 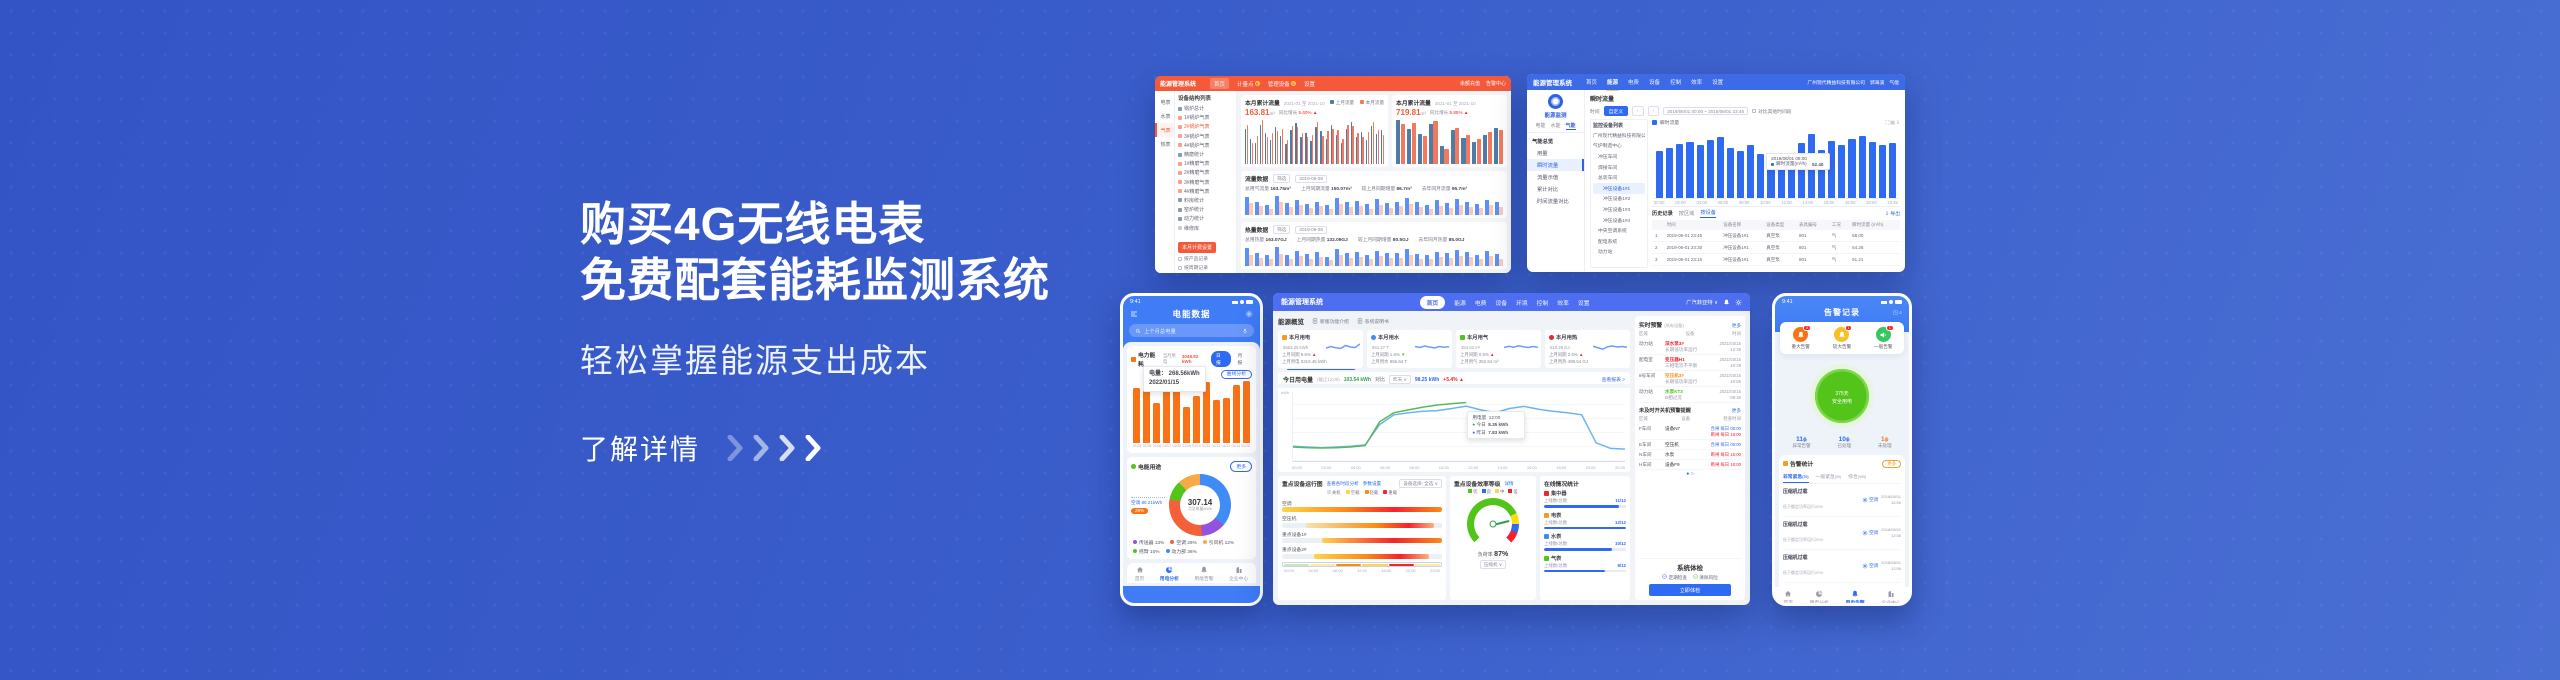 I want to click on tree-item: 2#精磨气表, so click(x=1205, y=172).